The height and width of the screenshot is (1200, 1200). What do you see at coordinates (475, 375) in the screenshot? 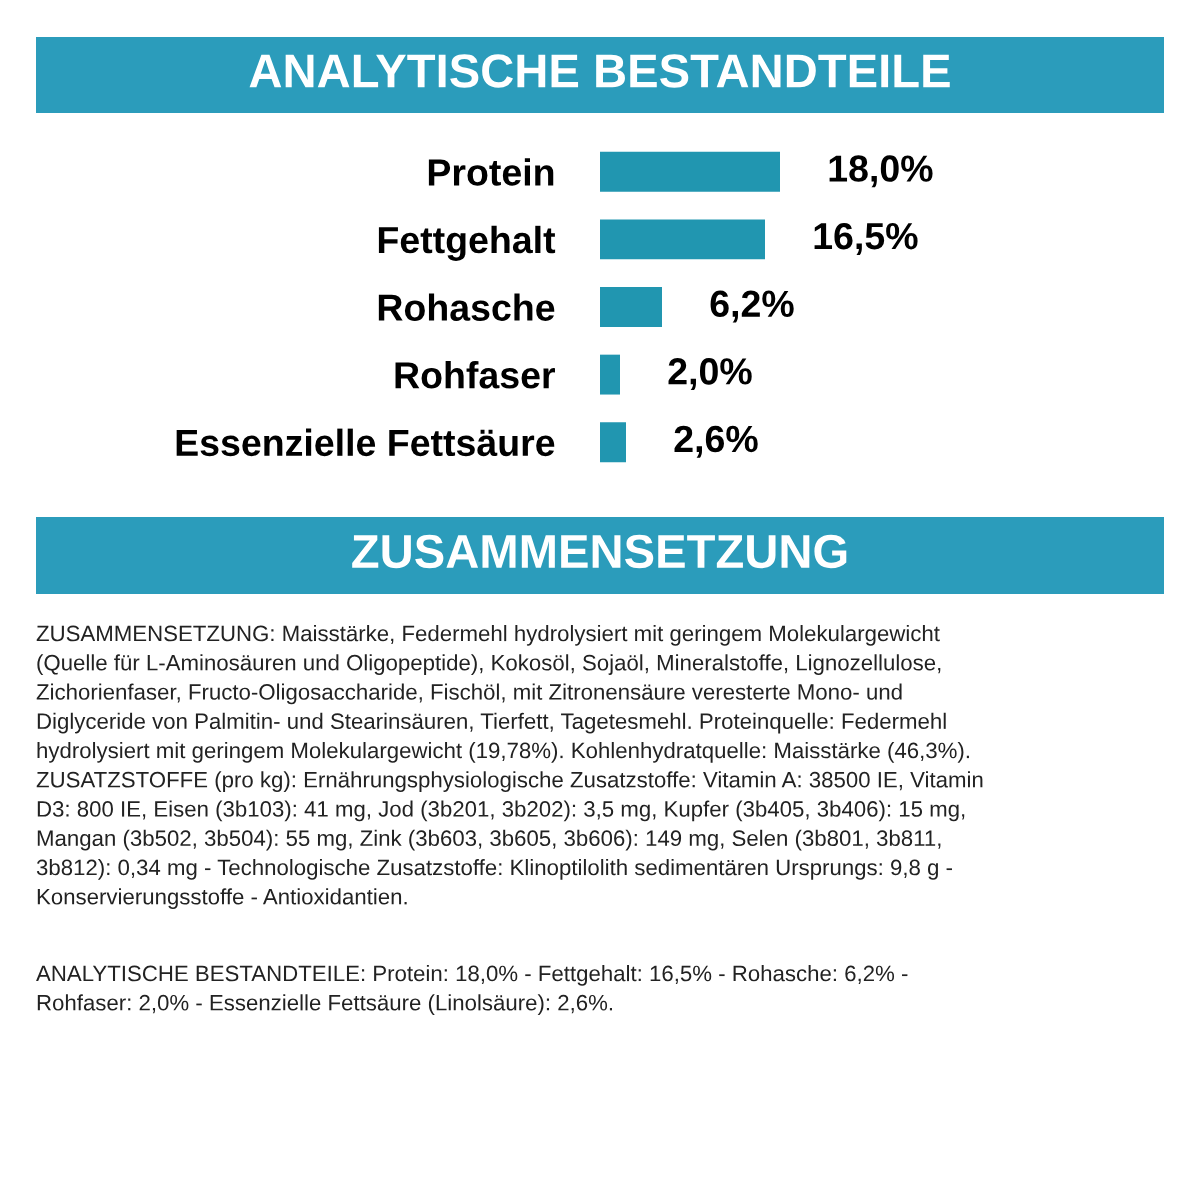
I see `y-tick-label: Rohfaser` at bounding box center [475, 375].